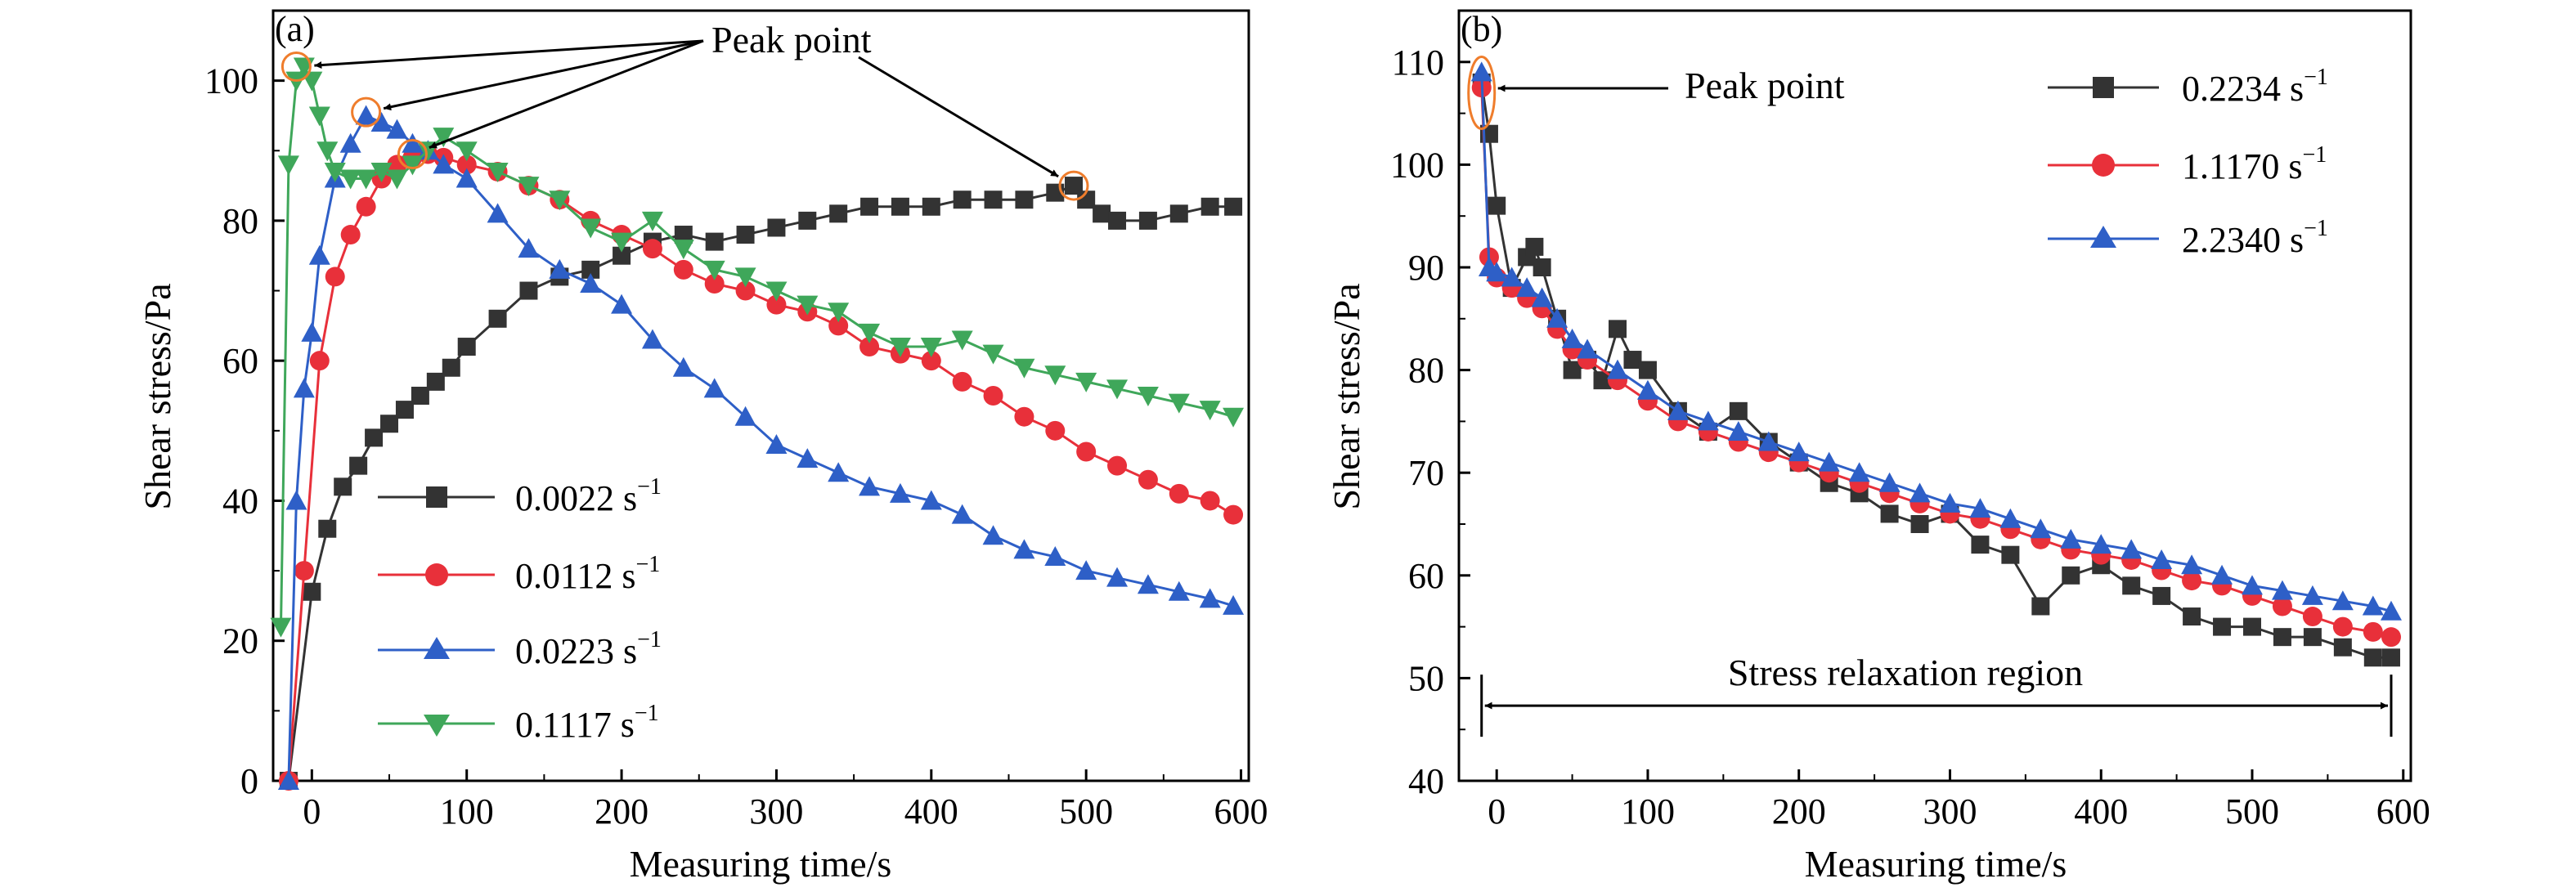 The height and width of the screenshot is (892, 2576). I want to click on panel-b-peak-markers, so click(1482, 92).